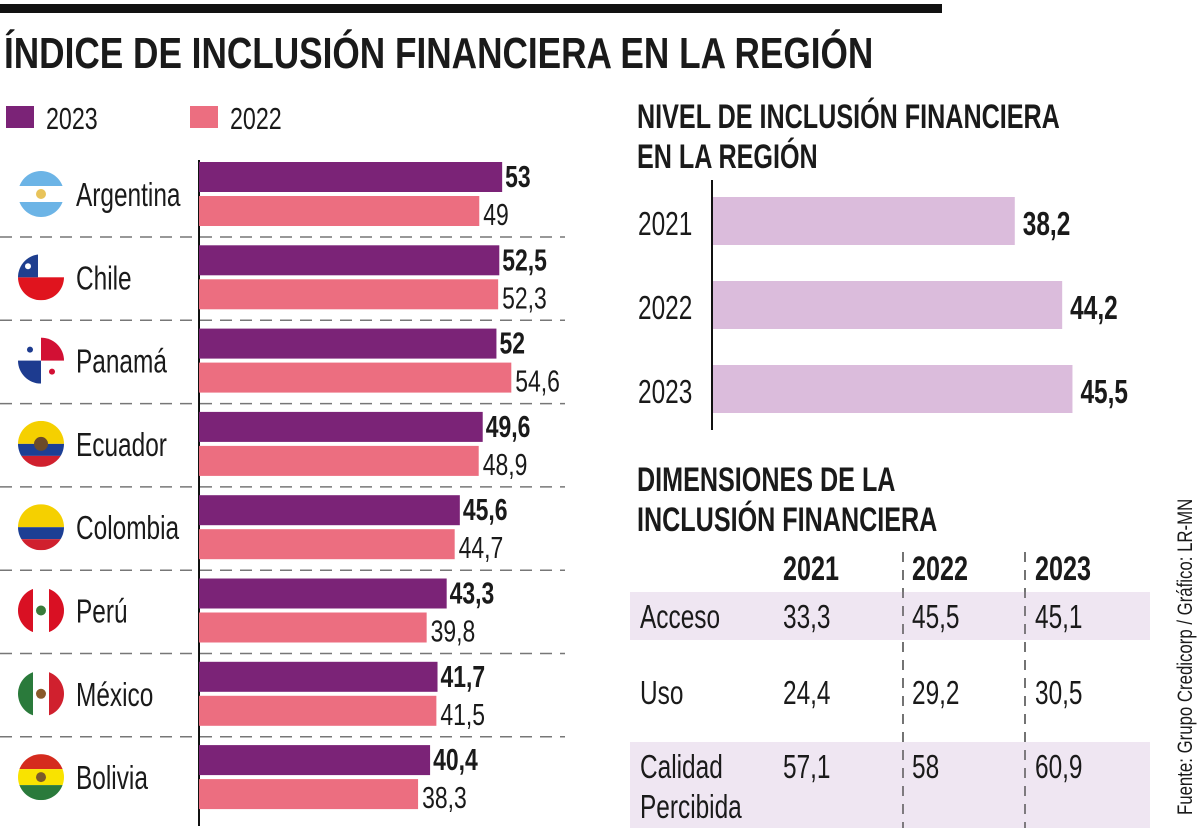 The image size is (1200, 828). Describe the element at coordinates (471, 8) in the screenshot. I see `top-rule` at that location.